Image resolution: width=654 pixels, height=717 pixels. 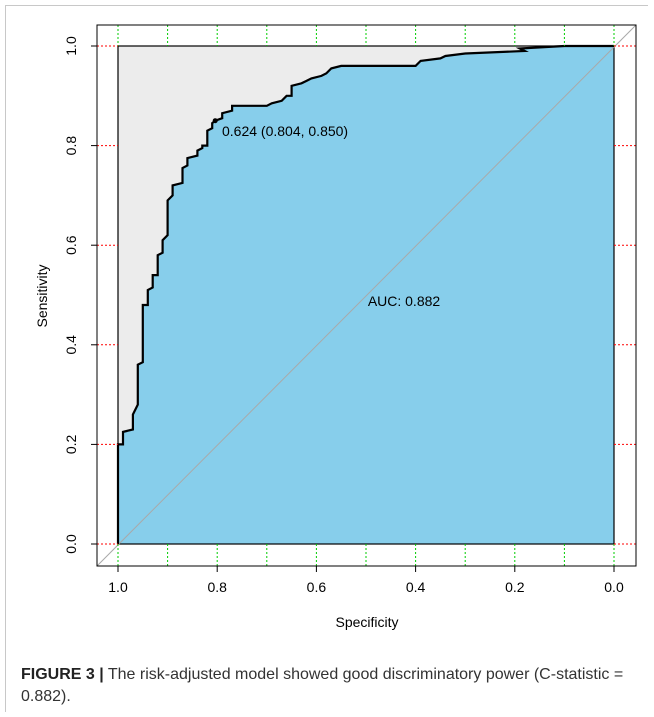 I want to click on caption-label: FIGURE 3 |, so click(x=62, y=674).